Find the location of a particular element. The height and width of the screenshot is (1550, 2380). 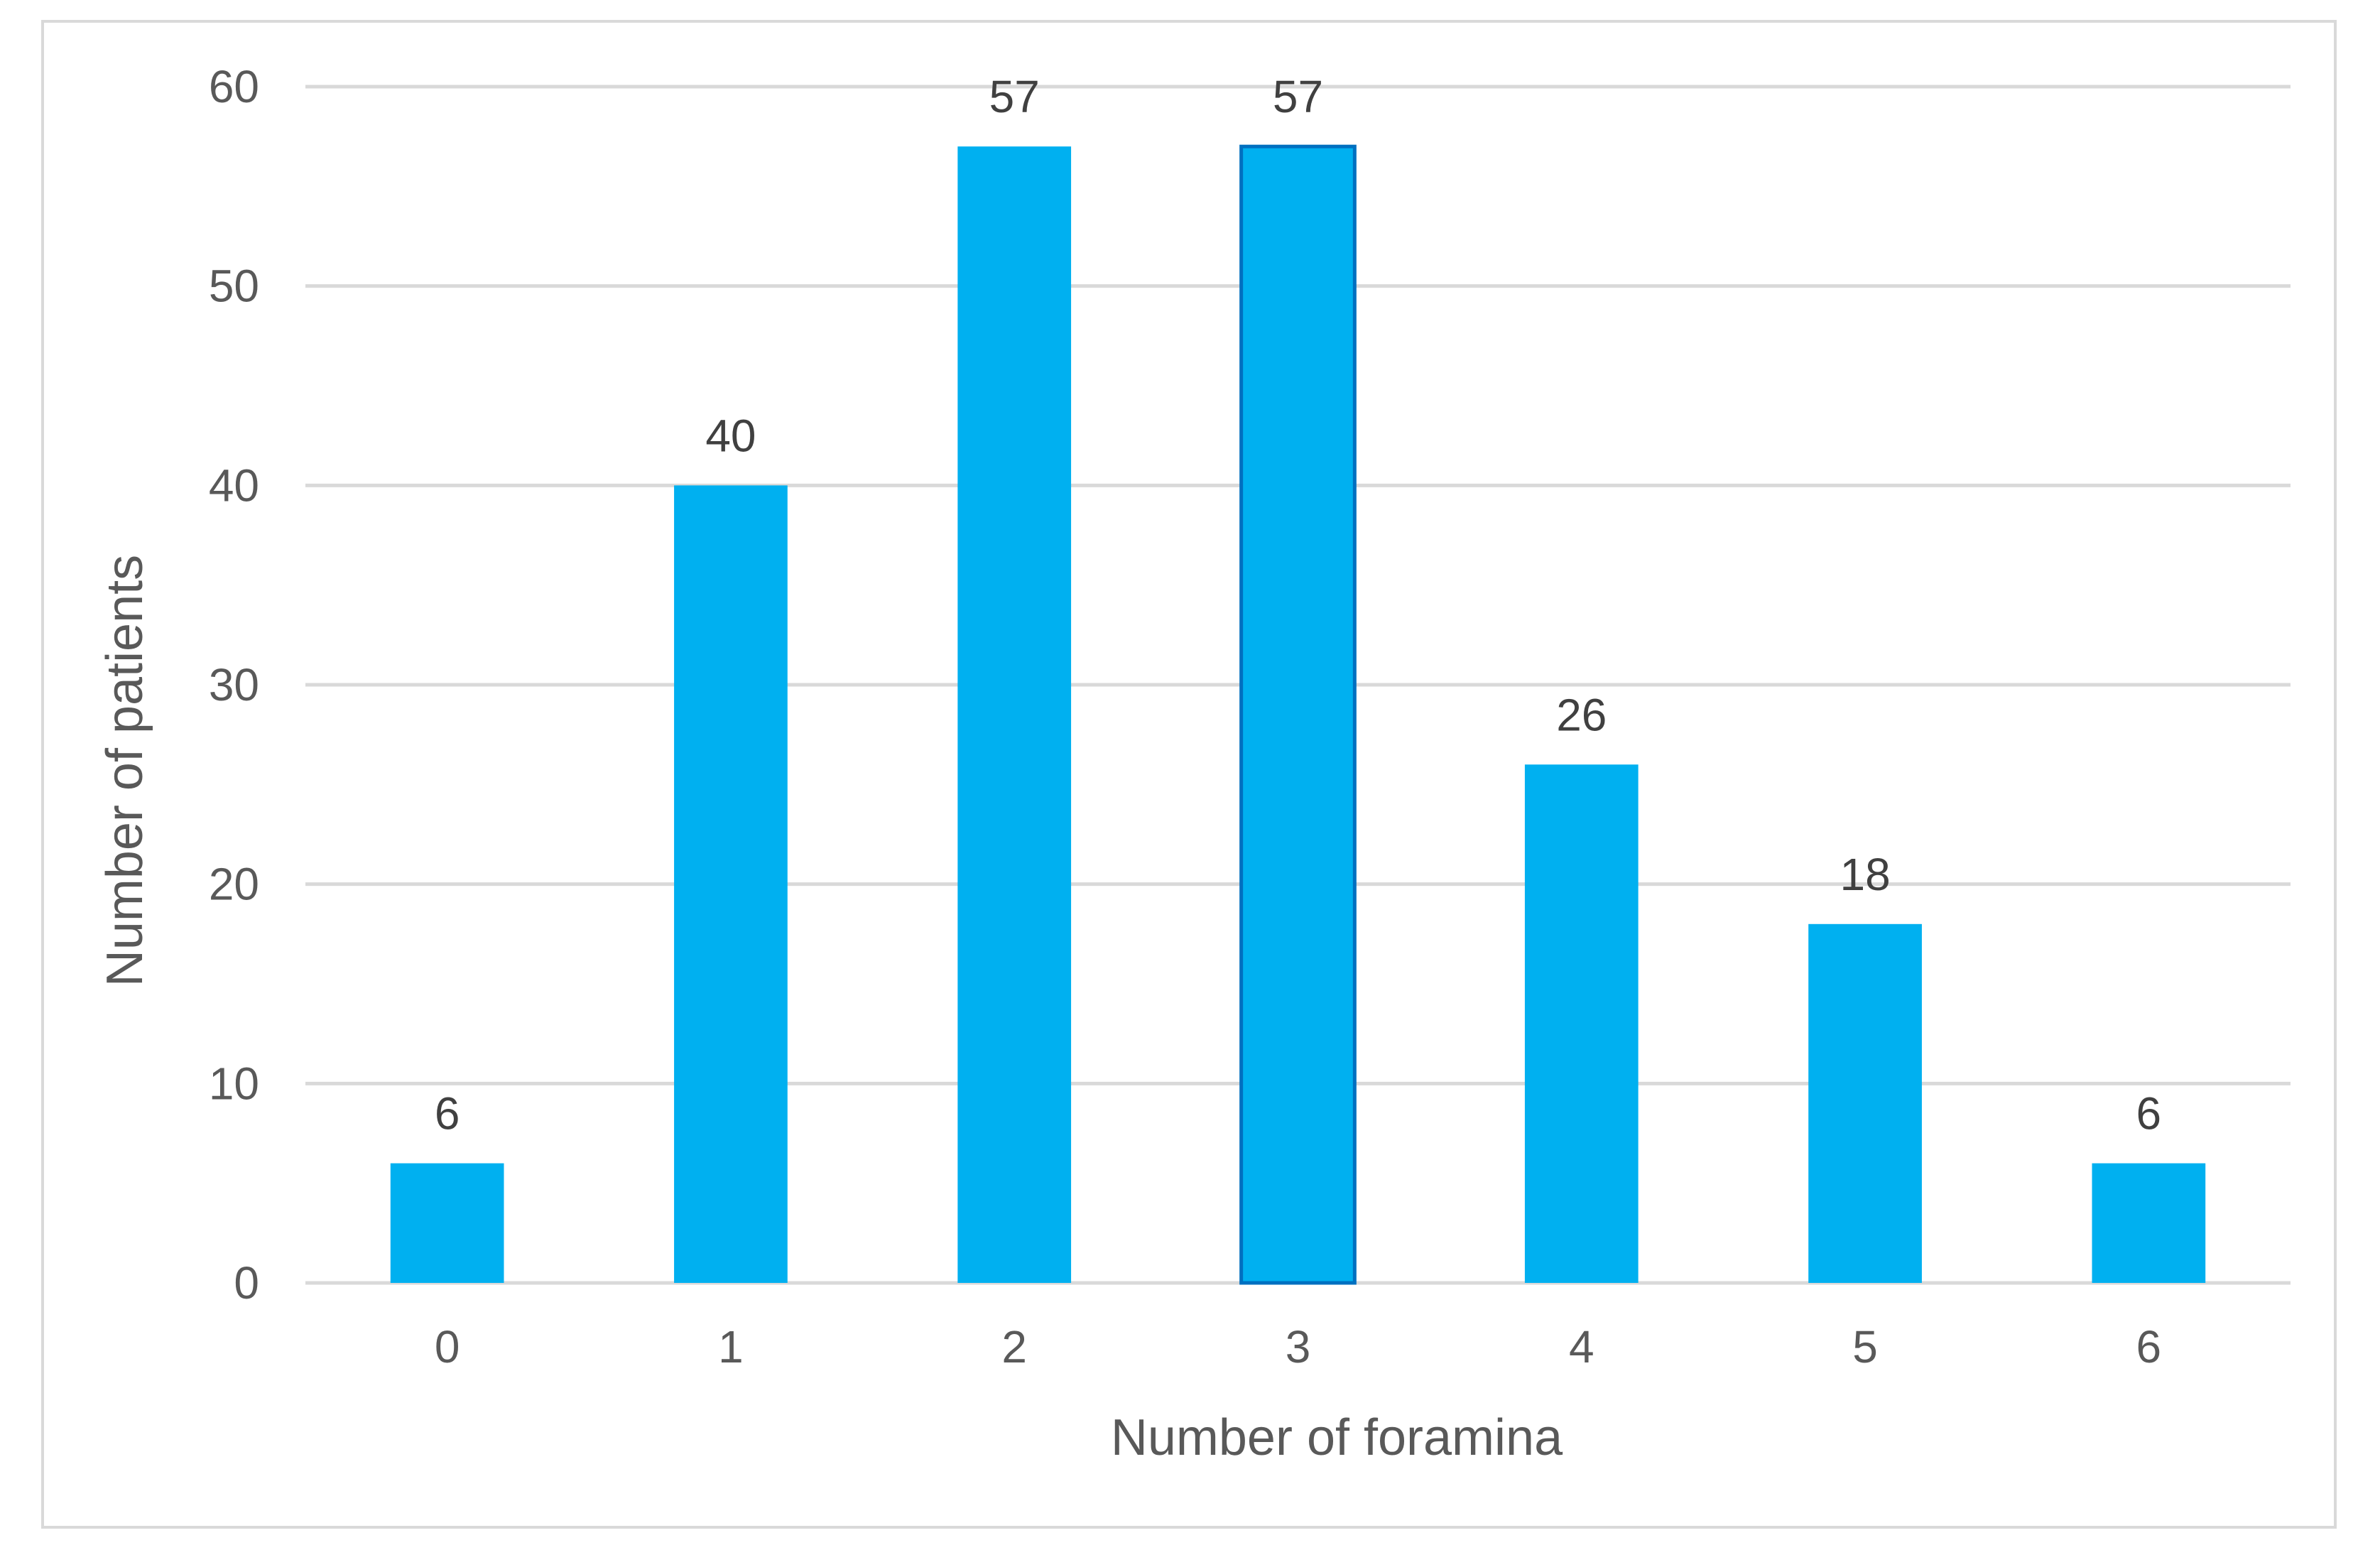

y-tick-label: 30 is located at coordinates (234, 684).